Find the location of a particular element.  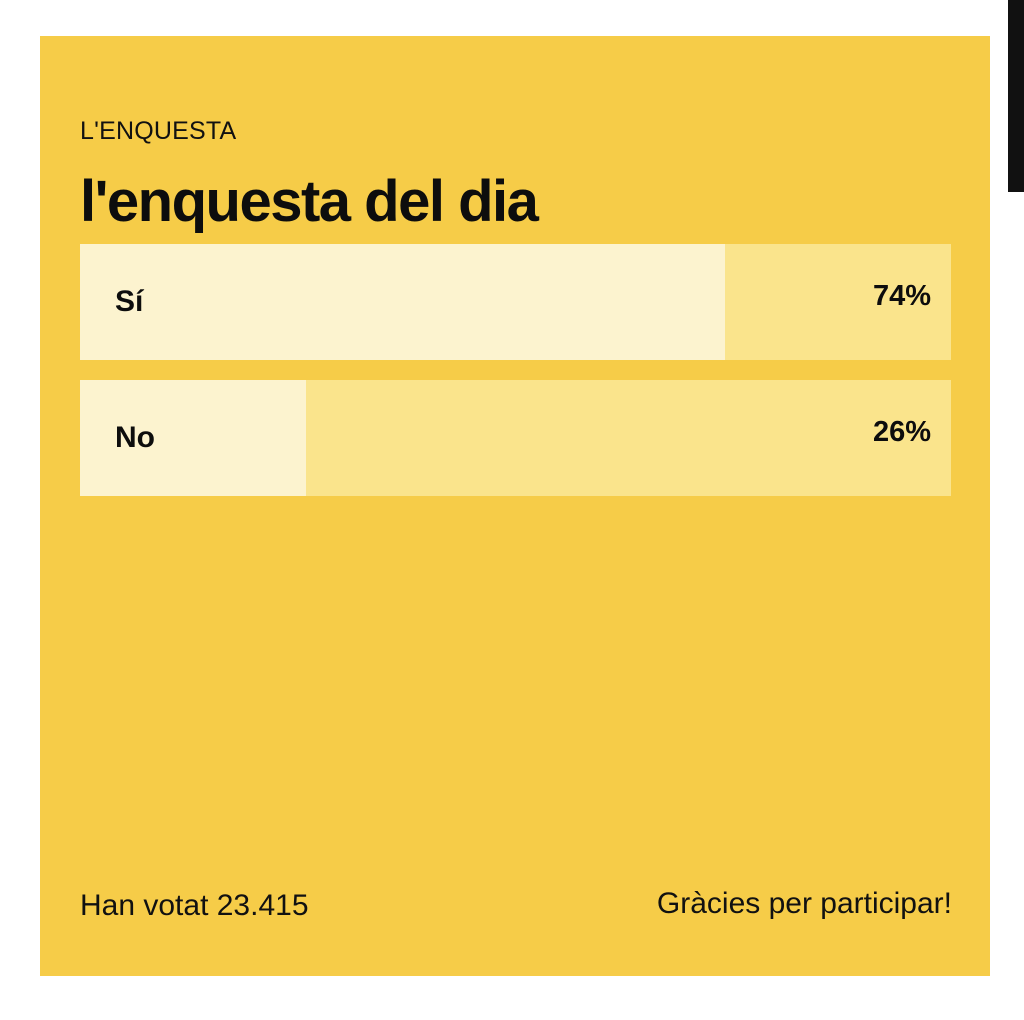

poll-option-si: Sí 74% is located at coordinates (515, 302).